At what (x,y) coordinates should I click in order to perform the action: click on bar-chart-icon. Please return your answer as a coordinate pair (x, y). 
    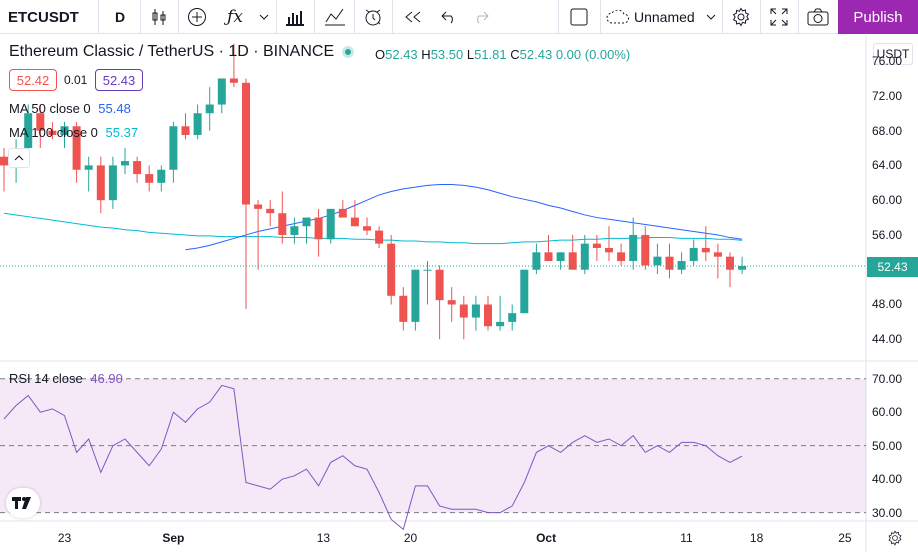
    Looking at the image, I should click on (295, 17).